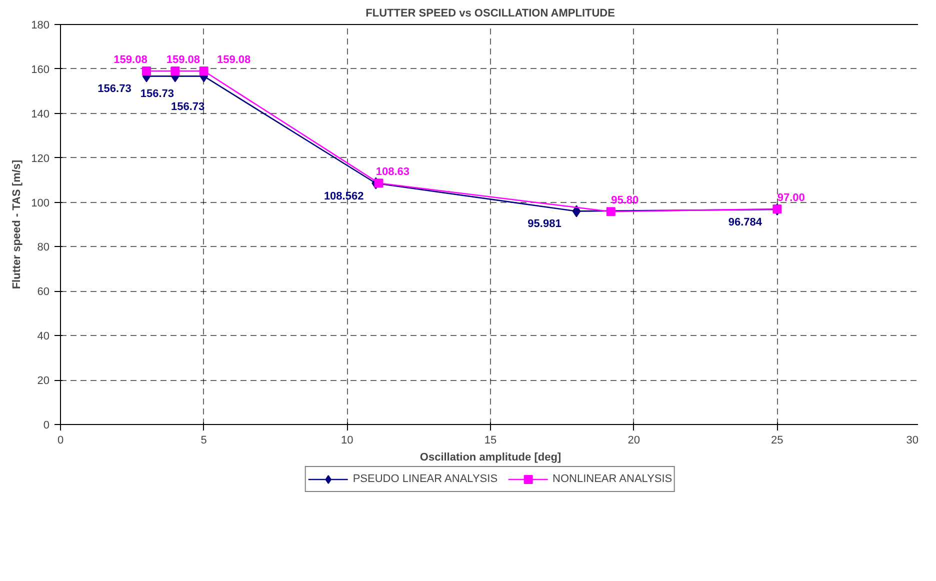 The width and height of the screenshot is (936, 581). I want to click on x-tick-label: 10, so click(347, 440).